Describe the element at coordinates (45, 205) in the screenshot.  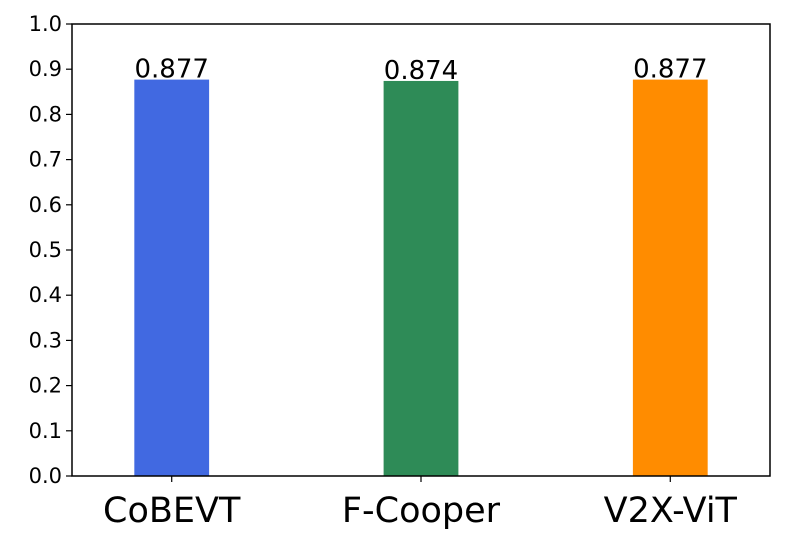
I see `y-tick-label: 0.6` at that location.